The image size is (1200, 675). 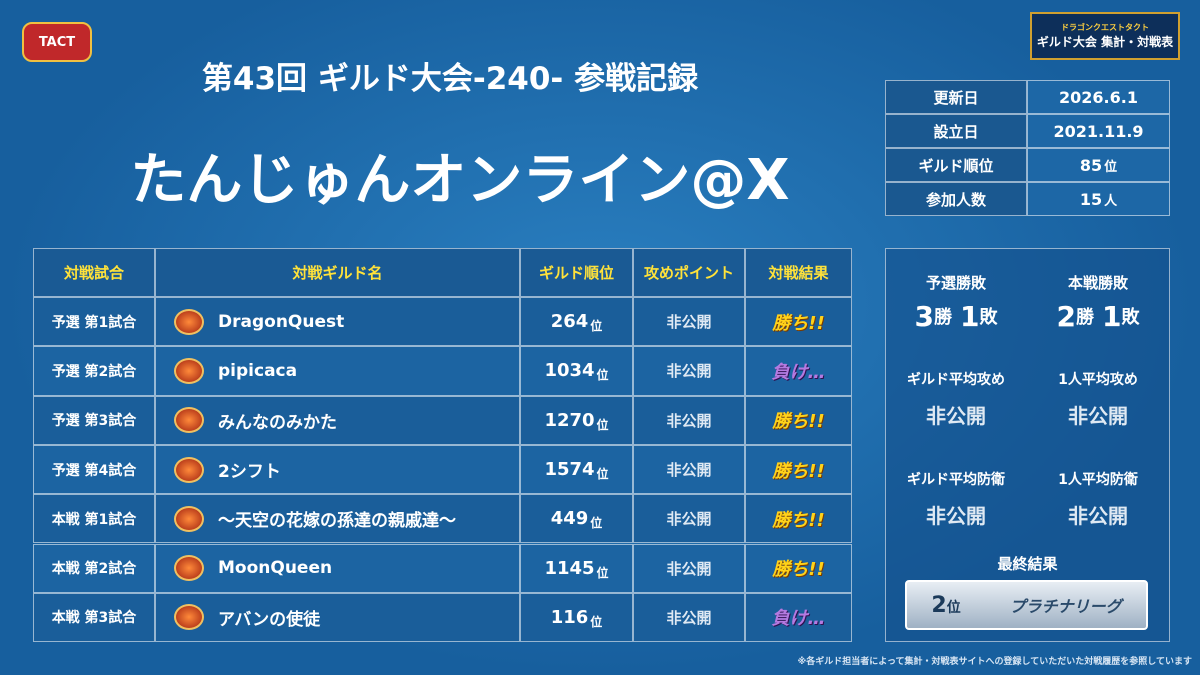 What do you see at coordinates (939, 605) in the screenshot?
I see `place: 2` at bounding box center [939, 605].